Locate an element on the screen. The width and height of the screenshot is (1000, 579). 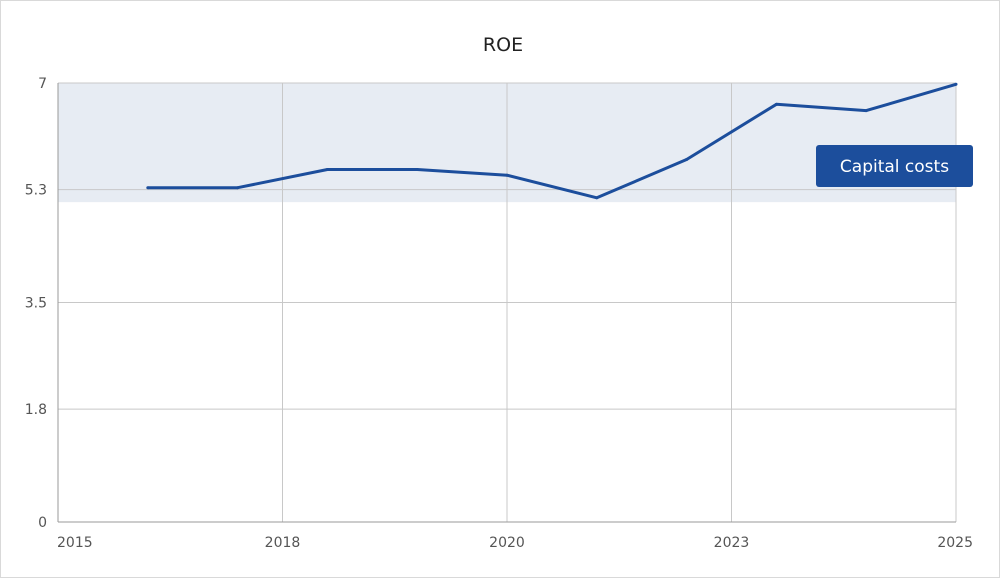
x-tick-label: 2023 is located at coordinates (732, 543).